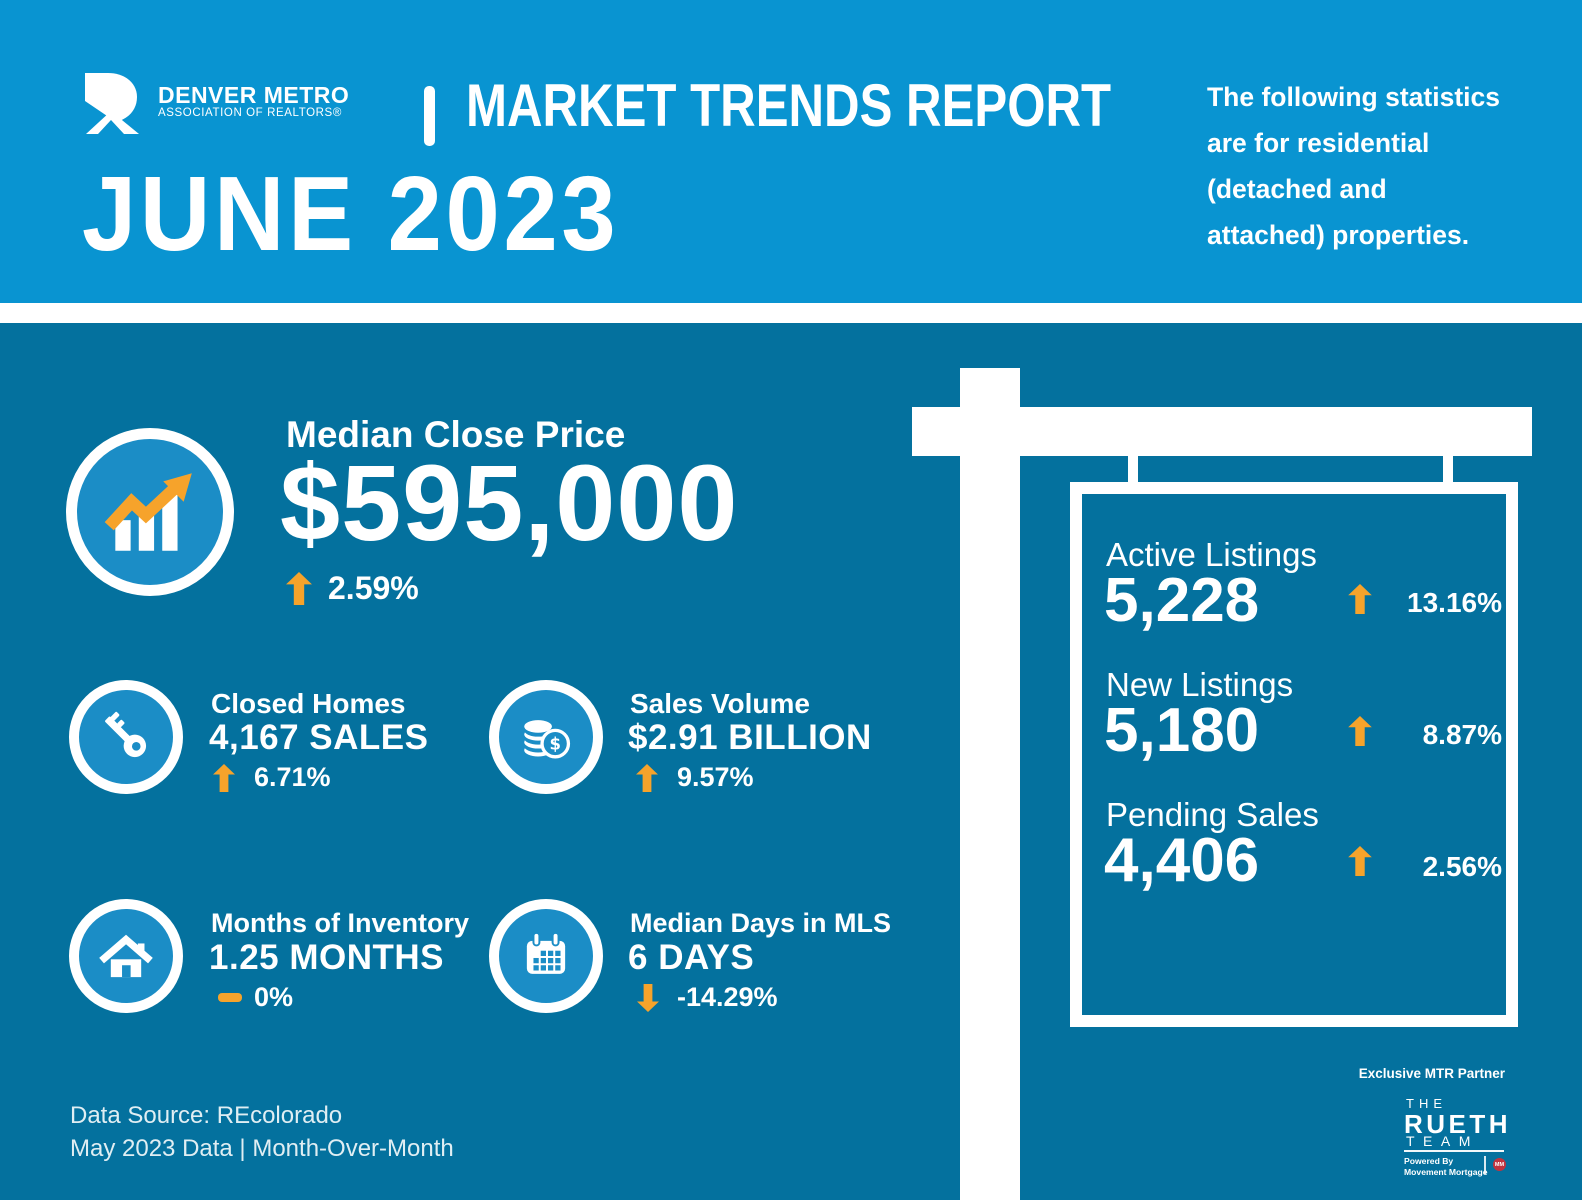 The image size is (1582, 1200). What do you see at coordinates (1448, 469) in the screenshot?
I see `sign-hanger-right` at bounding box center [1448, 469].